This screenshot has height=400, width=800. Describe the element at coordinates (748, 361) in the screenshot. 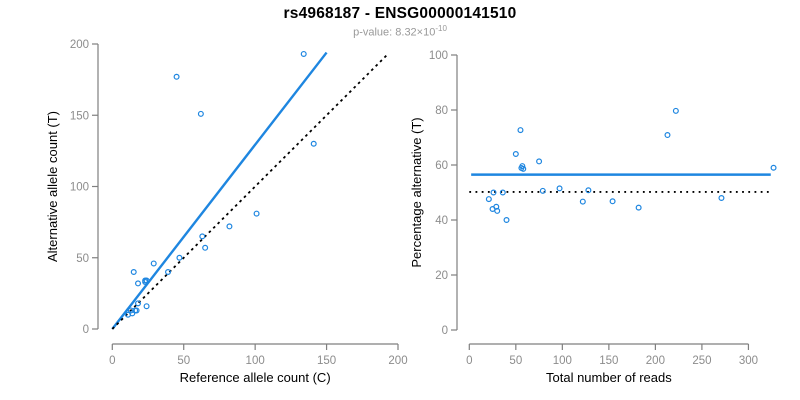

I see `x-tick-label: 300` at that location.